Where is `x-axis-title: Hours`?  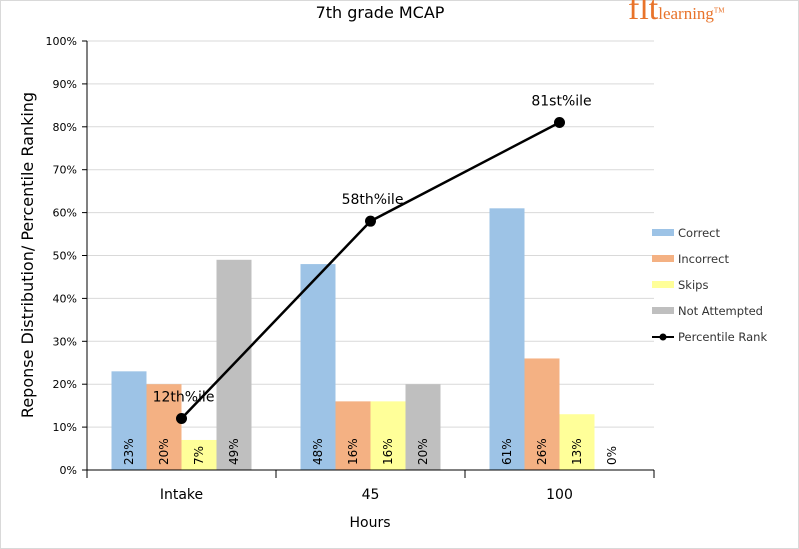 x-axis-title: Hours is located at coordinates (369, 523).